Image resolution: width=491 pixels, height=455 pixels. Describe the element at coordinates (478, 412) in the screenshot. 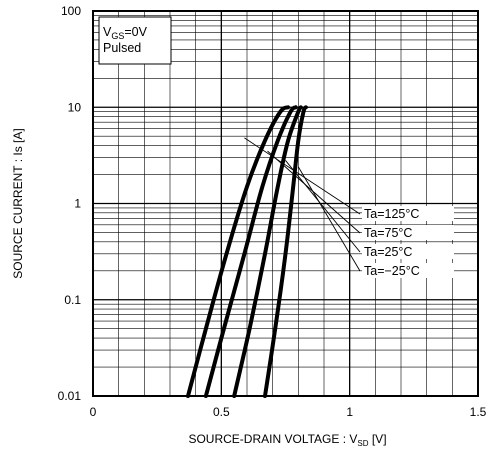

I see `x-tick-label: 1.5` at that location.